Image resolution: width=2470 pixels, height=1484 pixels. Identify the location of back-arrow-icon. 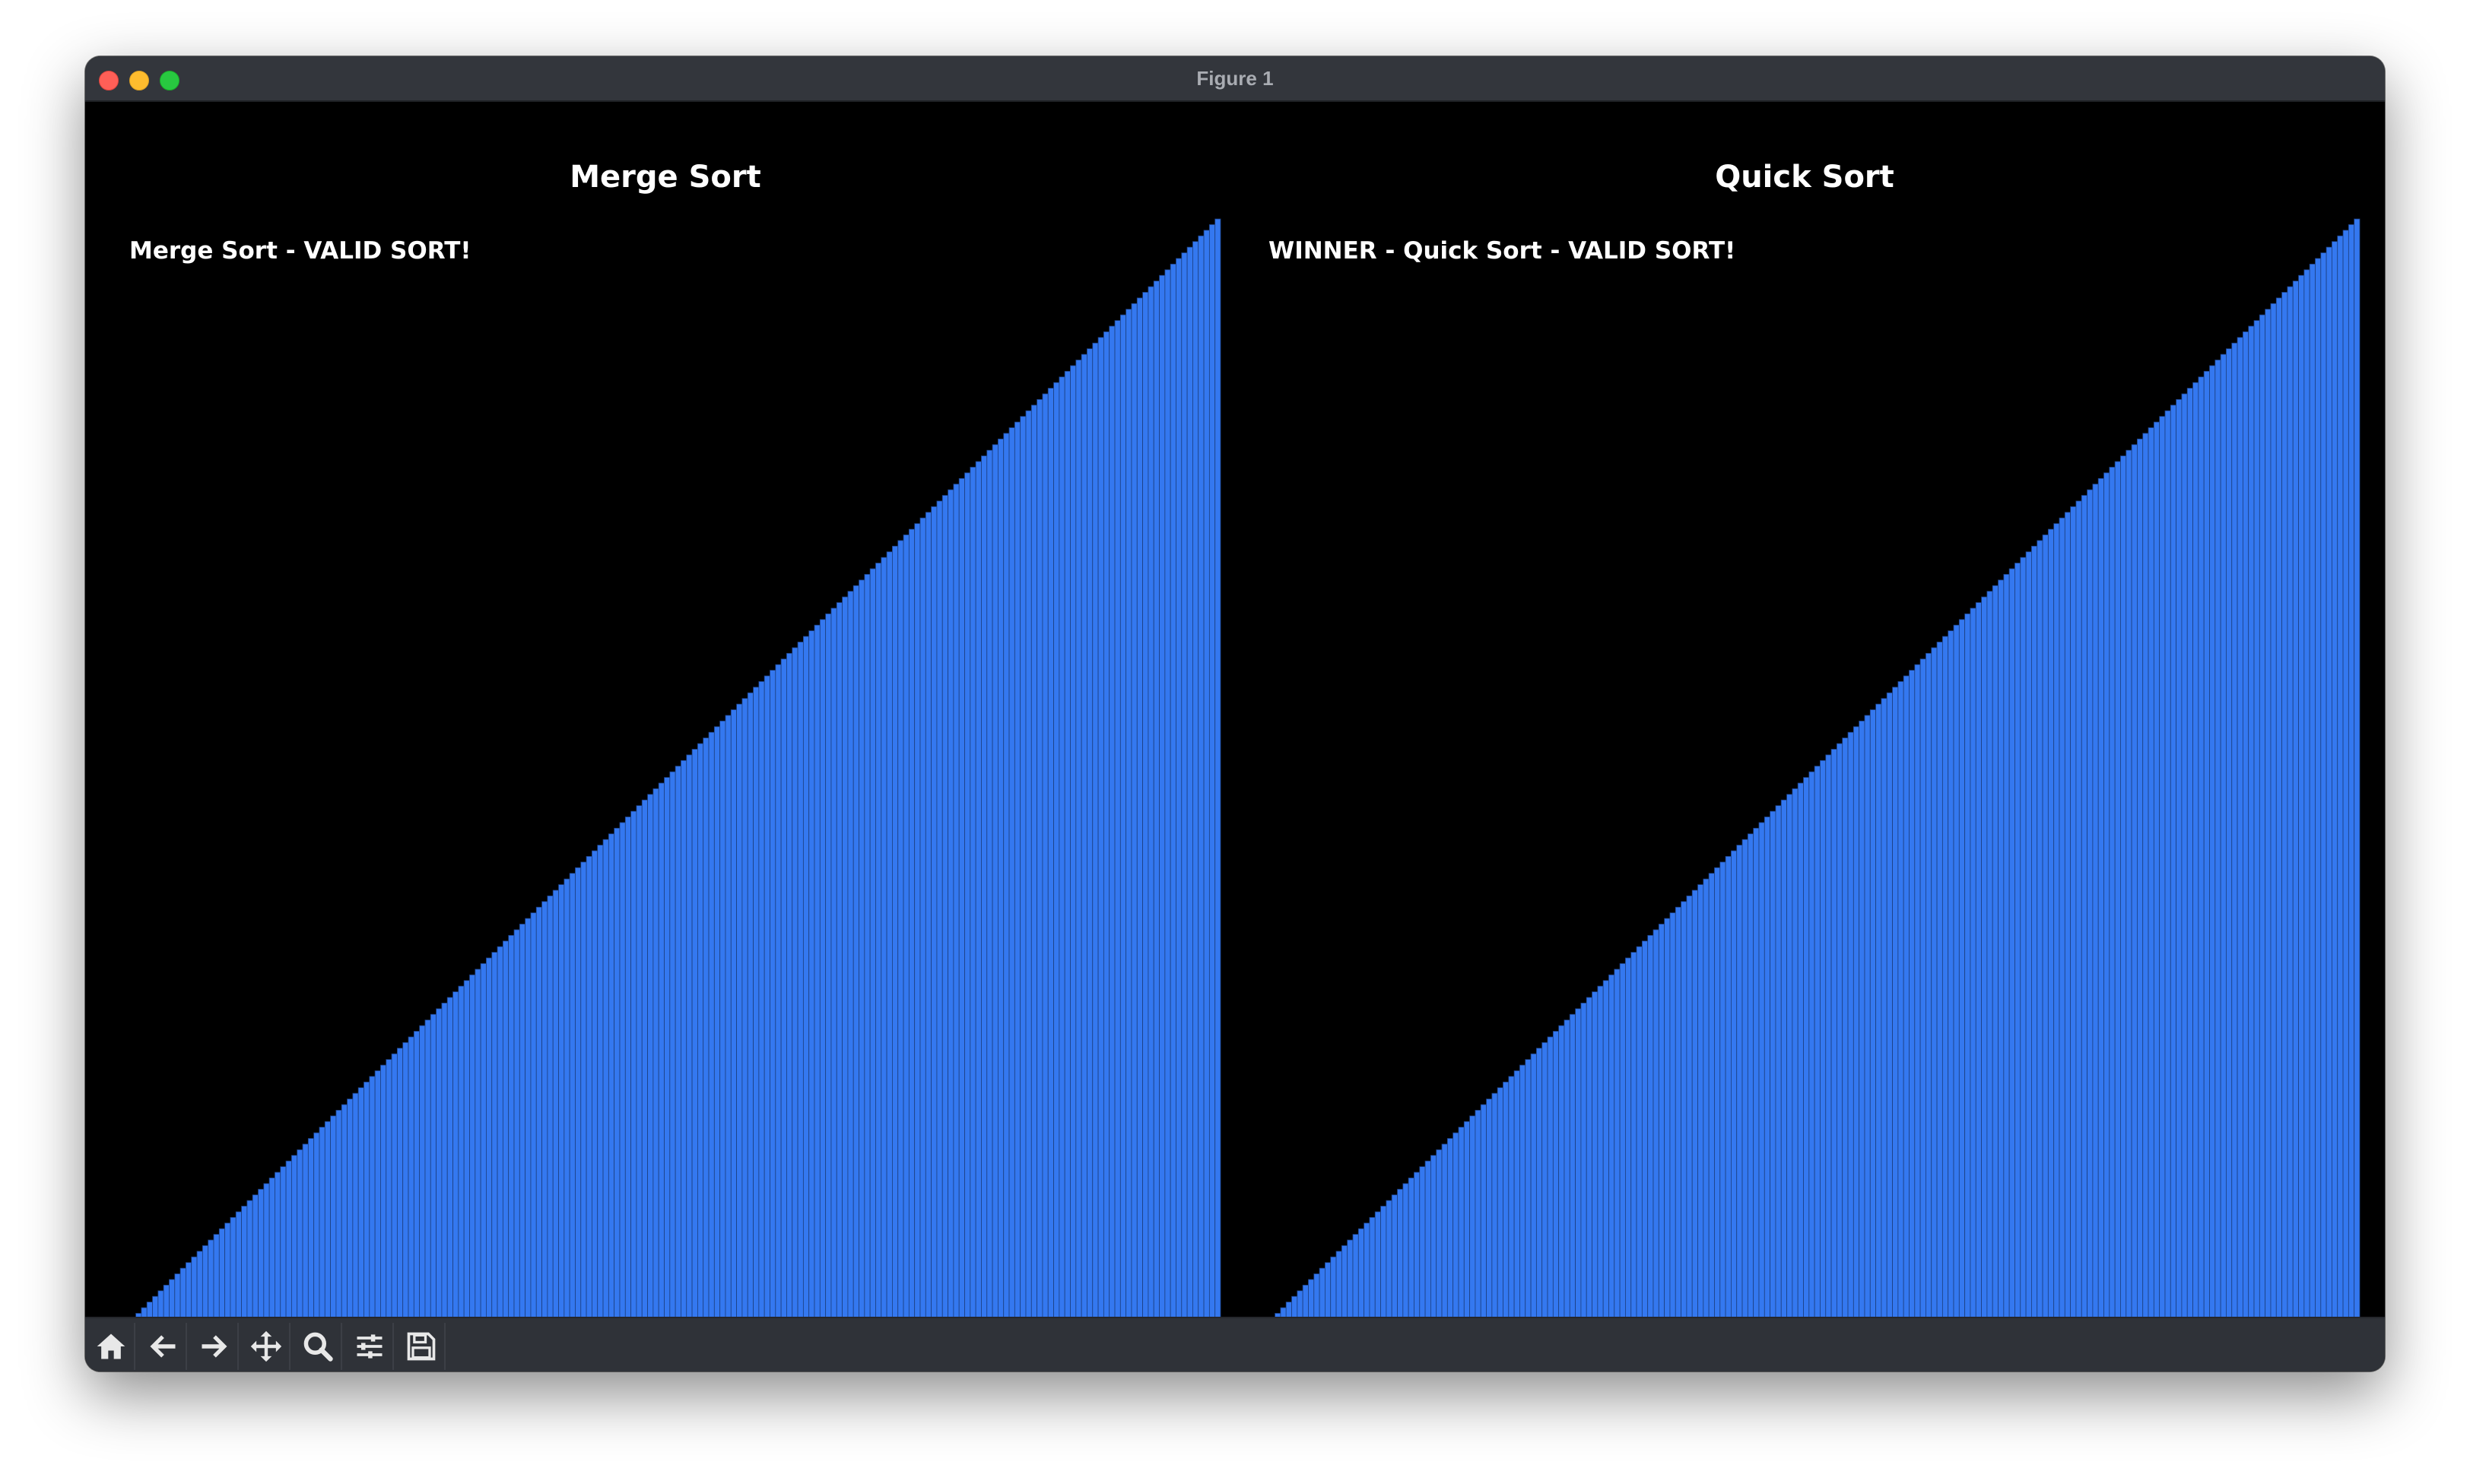
(163, 1346).